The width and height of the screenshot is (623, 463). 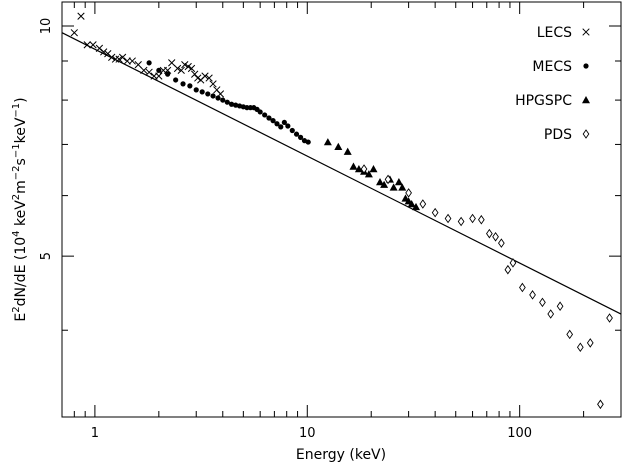 I want to click on legend-label-pds: PDS, so click(x=558, y=135).